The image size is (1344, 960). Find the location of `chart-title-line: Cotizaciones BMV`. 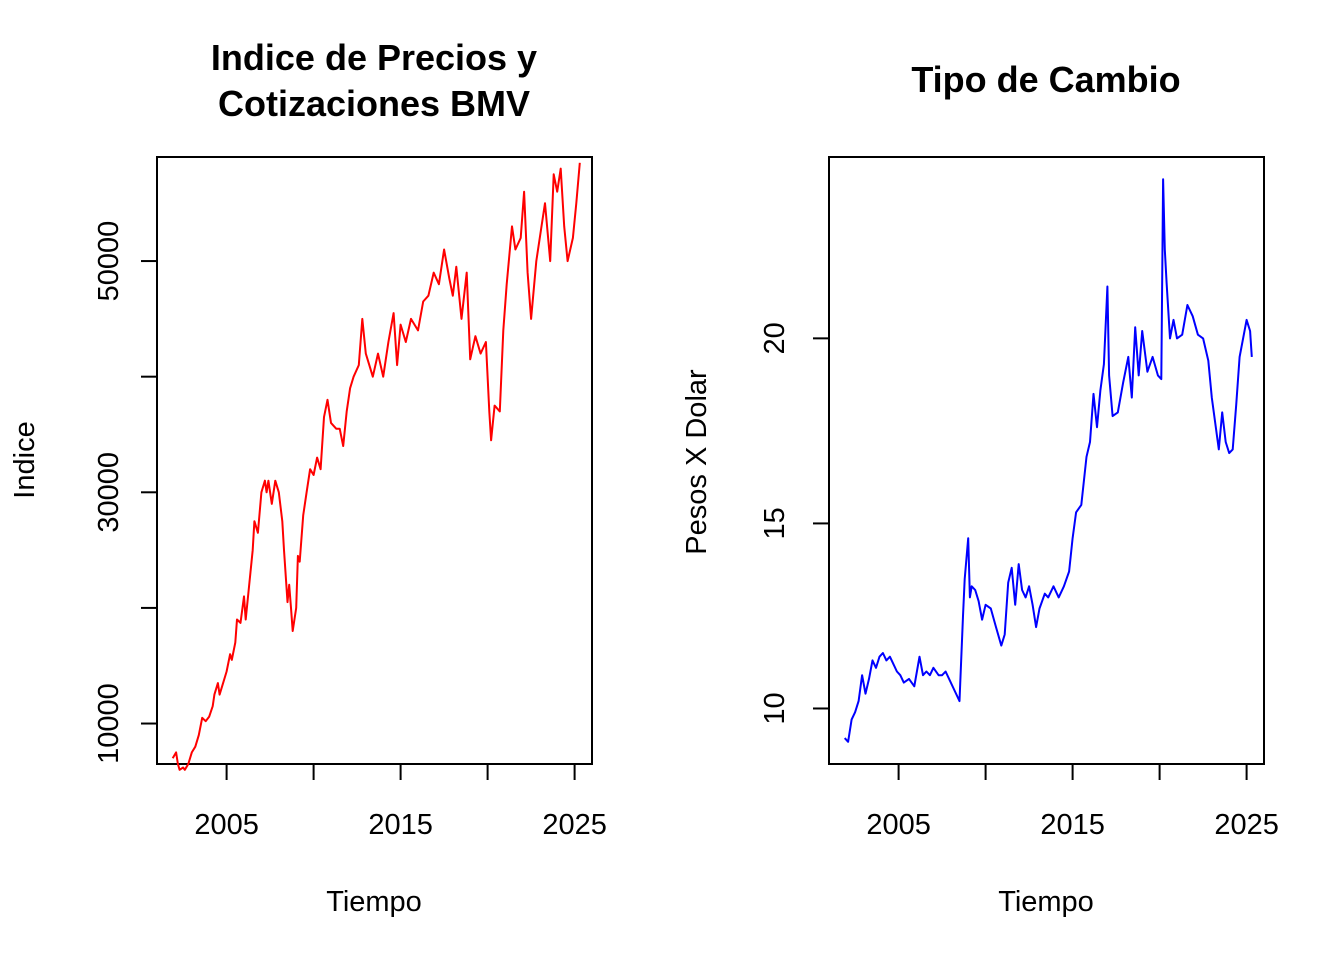

chart-title-line: Cotizaciones BMV is located at coordinates (374, 103).